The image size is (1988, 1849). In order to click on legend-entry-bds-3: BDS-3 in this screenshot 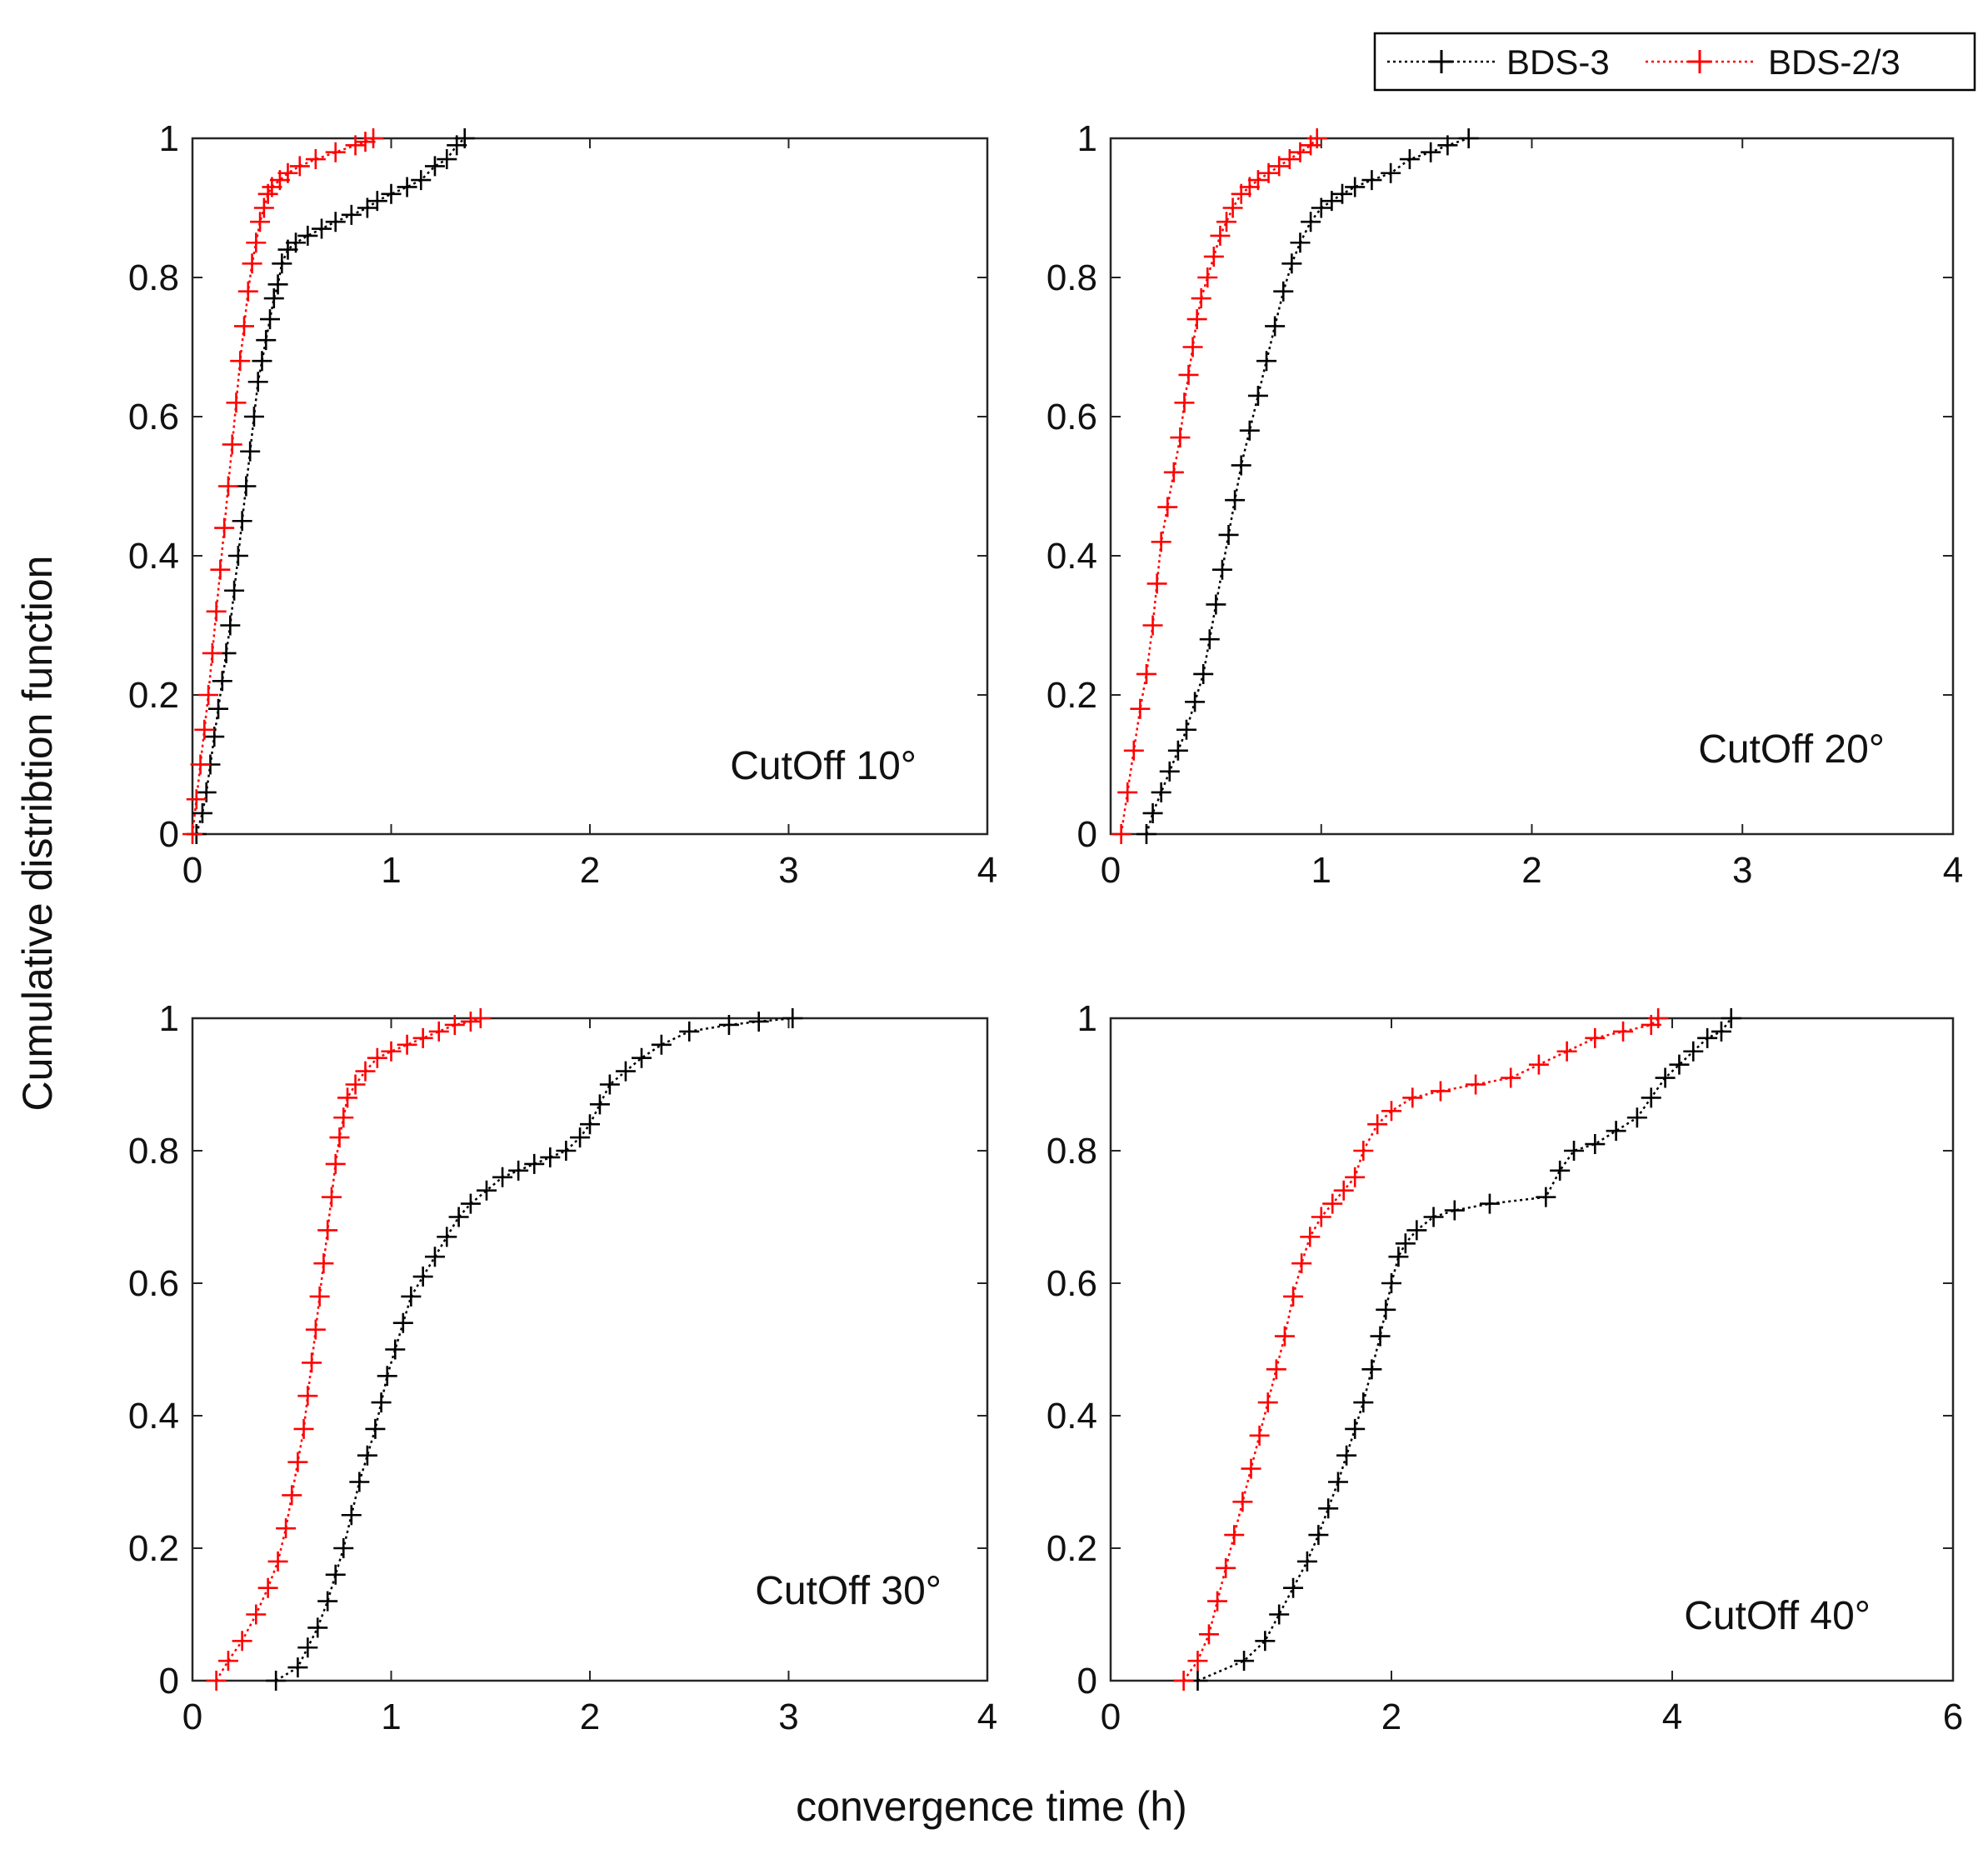, I will do `click(1498, 62)`.